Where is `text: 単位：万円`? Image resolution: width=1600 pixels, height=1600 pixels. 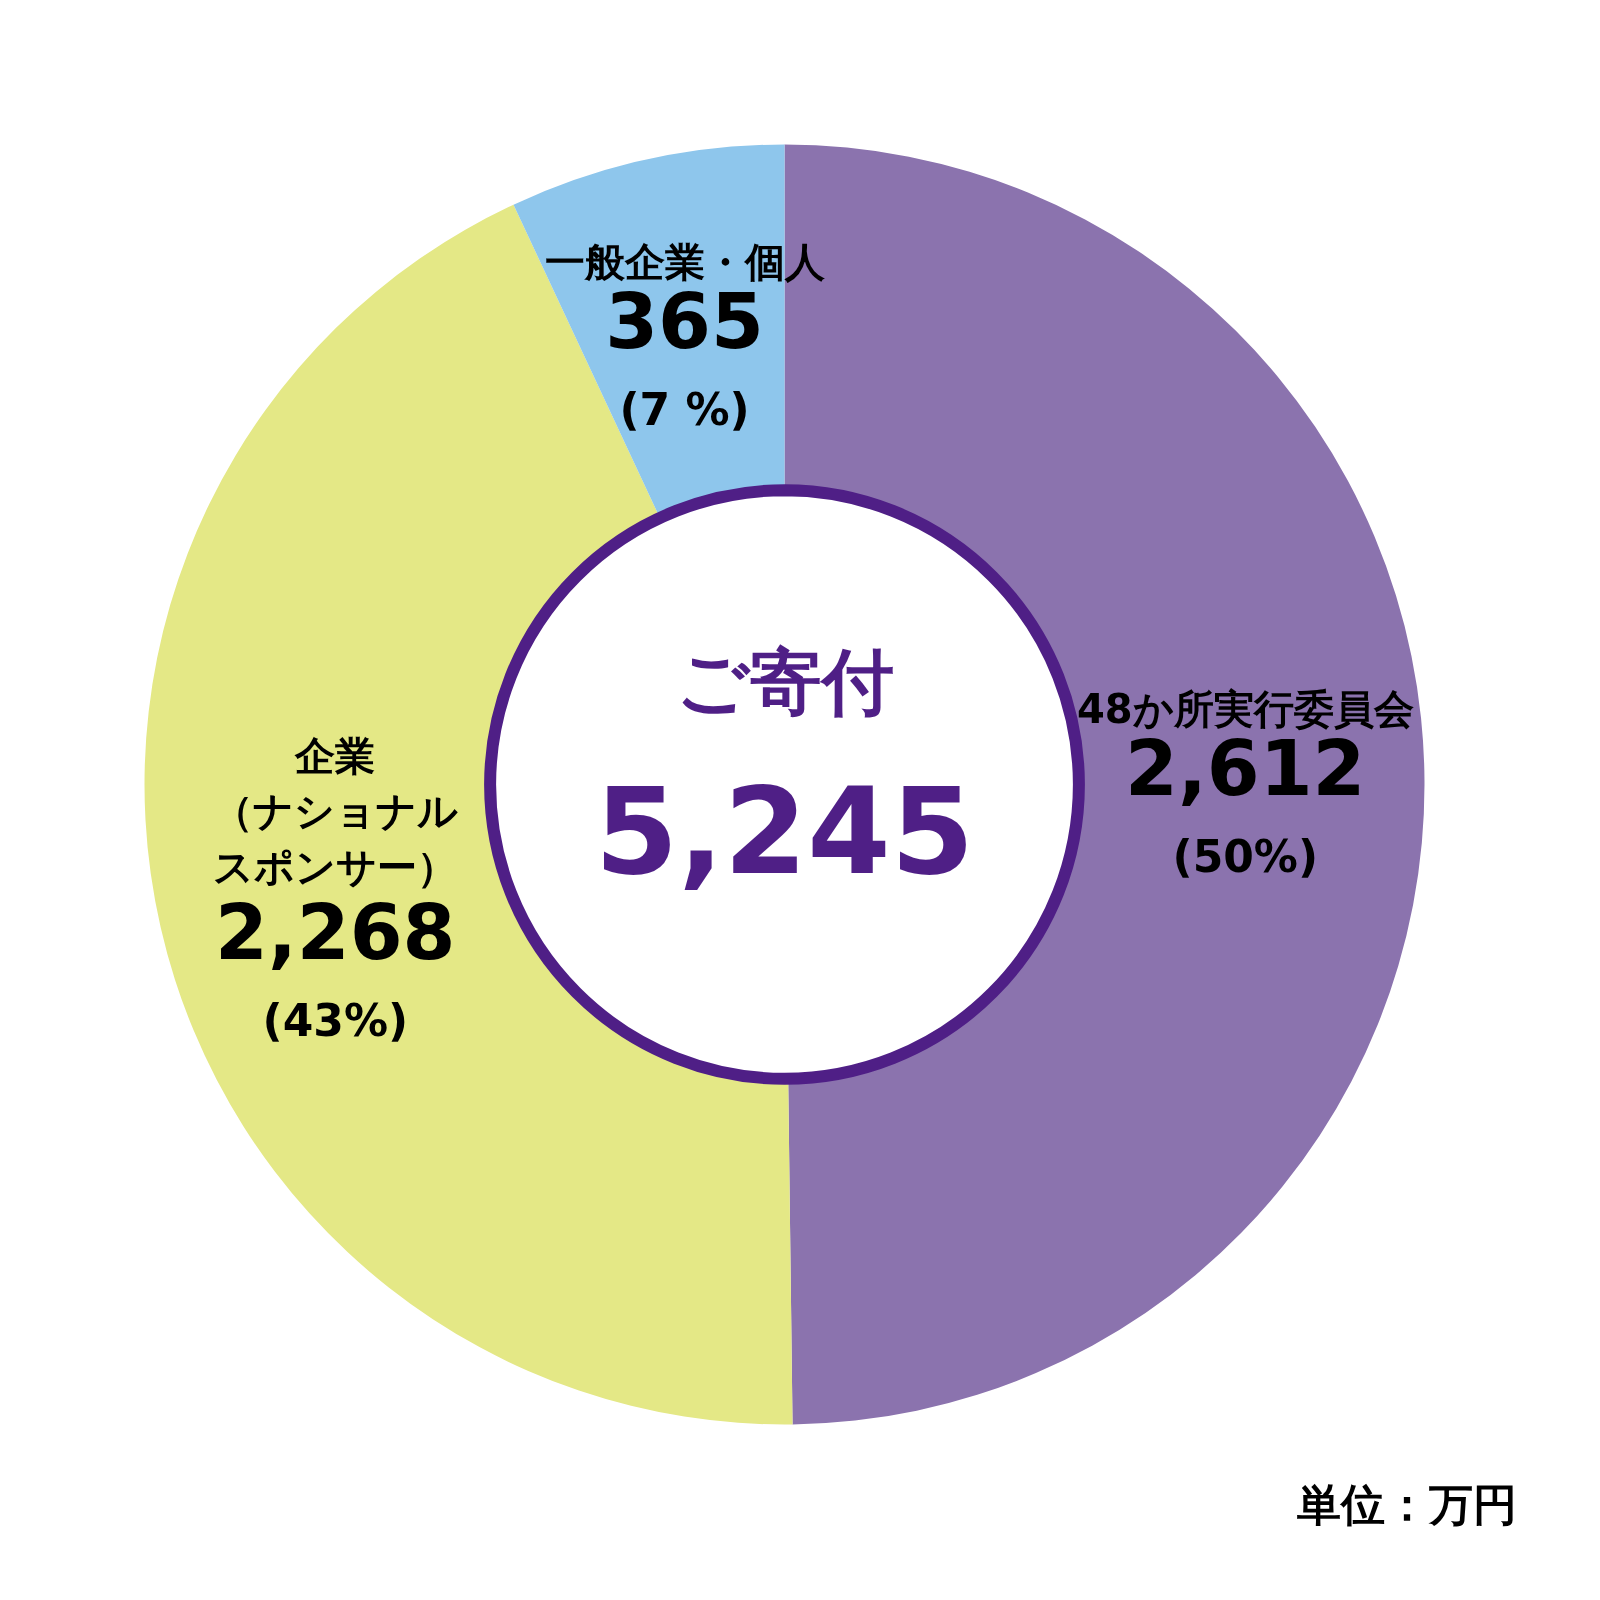
text: 単位：万円 is located at coordinates (1407, 1504).